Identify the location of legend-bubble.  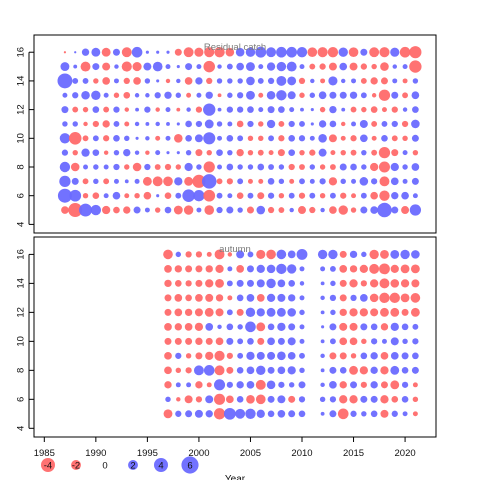
(48, 465).